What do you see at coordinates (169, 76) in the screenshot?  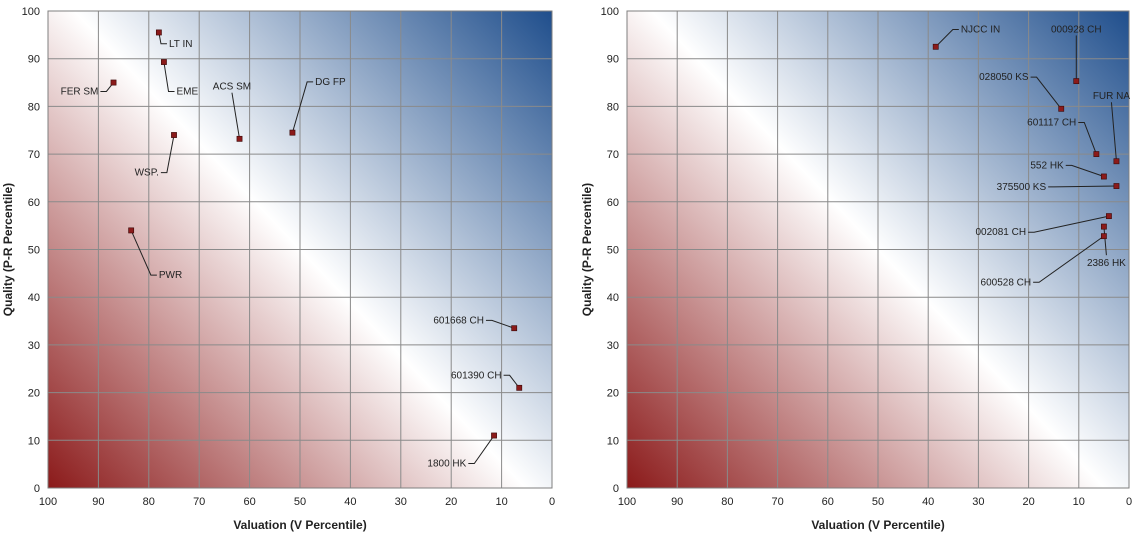 I see `leader-line-eme` at bounding box center [169, 76].